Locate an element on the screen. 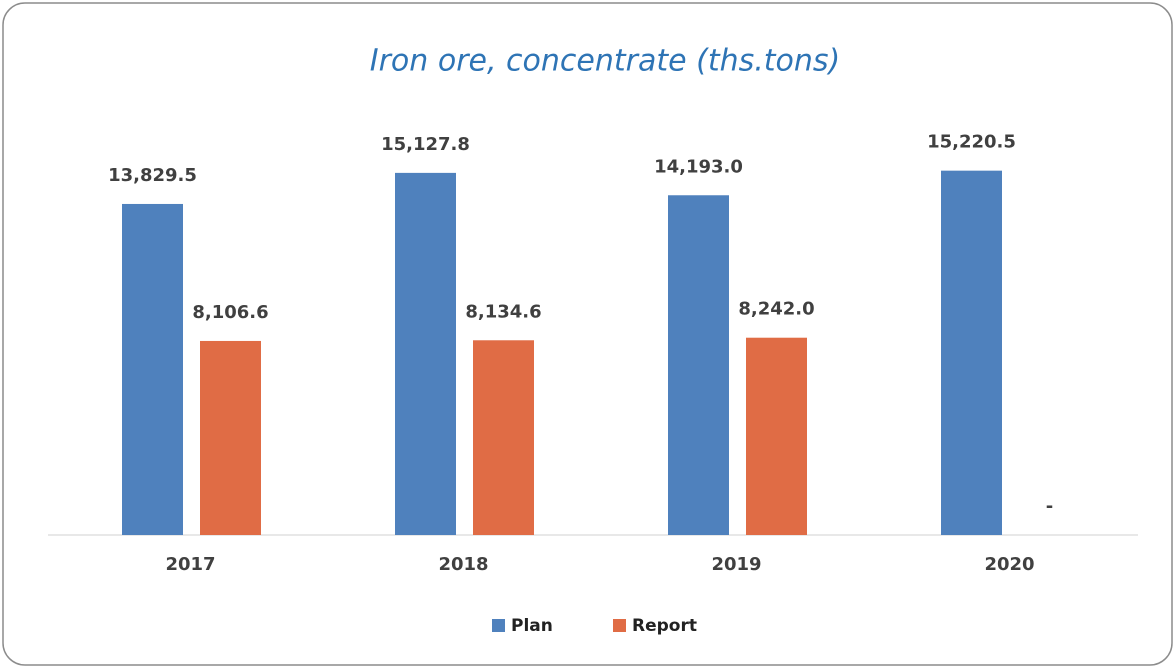  value-label: 8,242.0 is located at coordinates (776, 309).